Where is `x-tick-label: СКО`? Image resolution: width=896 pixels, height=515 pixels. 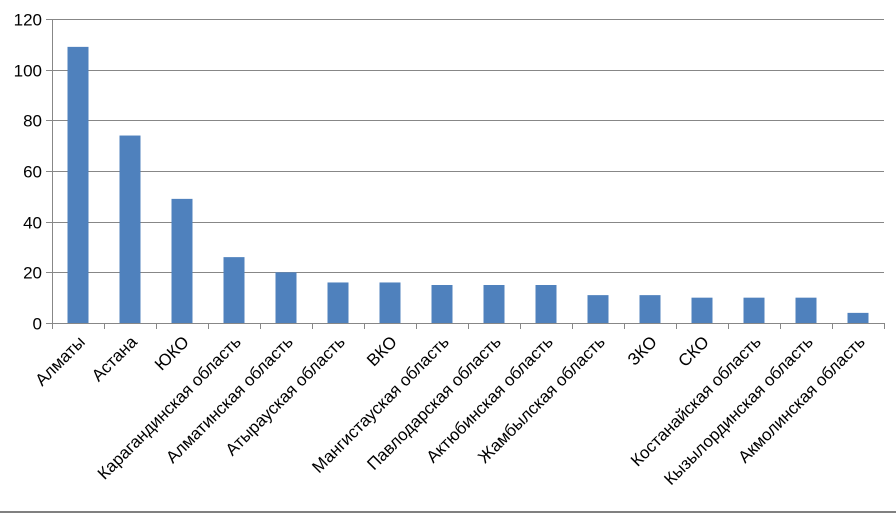 x-tick-label: СКО is located at coordinates (693, 351).